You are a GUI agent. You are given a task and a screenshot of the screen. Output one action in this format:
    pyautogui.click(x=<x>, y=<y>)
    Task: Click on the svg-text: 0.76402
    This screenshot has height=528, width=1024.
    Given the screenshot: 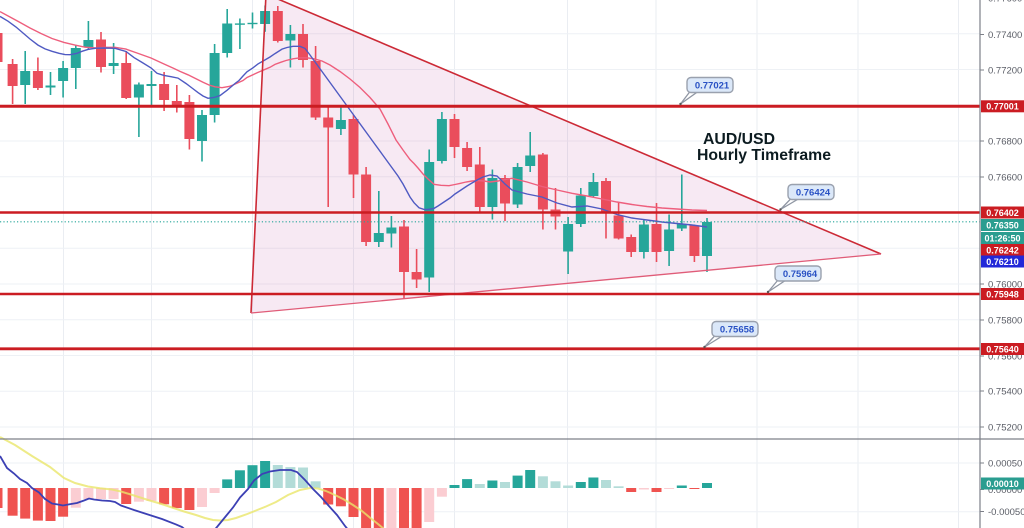 What is the action you would take?
    pyautogui.click(x=1002, y=213)
    